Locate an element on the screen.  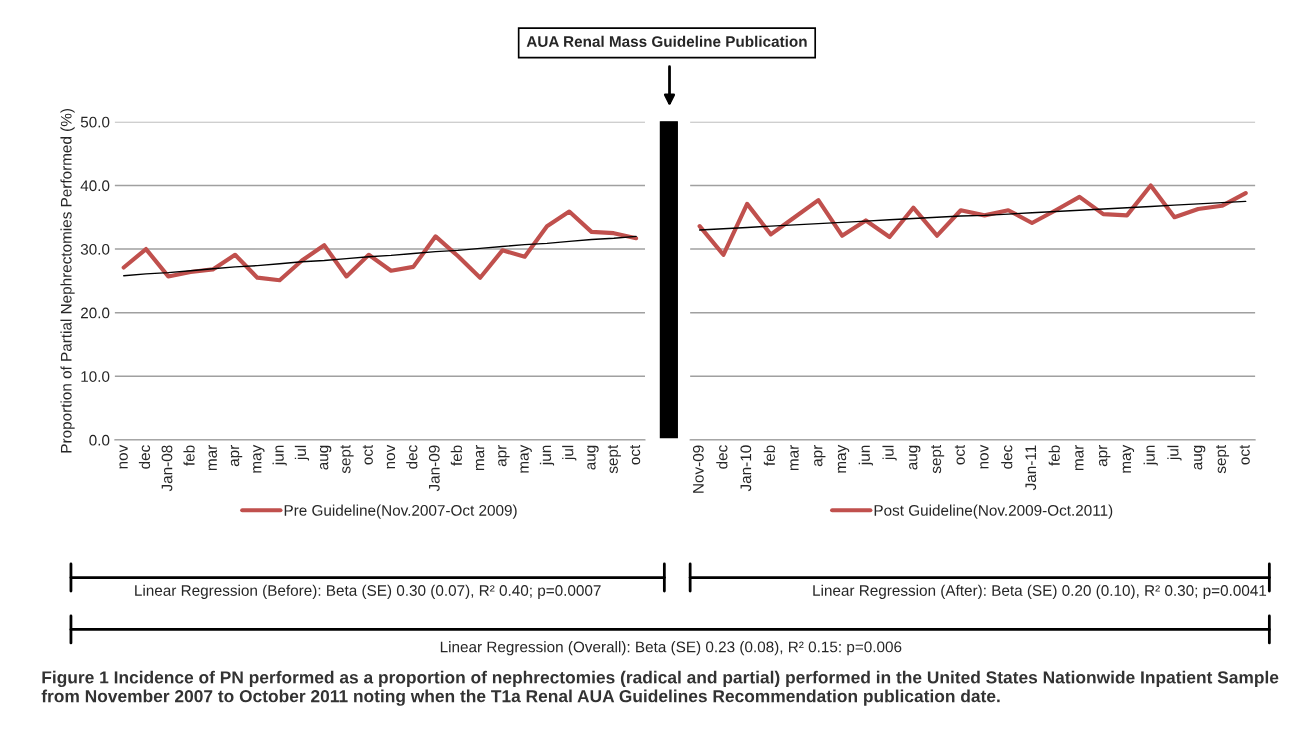
y-tick-label: 20.0 is located at coordinates (95, 313).